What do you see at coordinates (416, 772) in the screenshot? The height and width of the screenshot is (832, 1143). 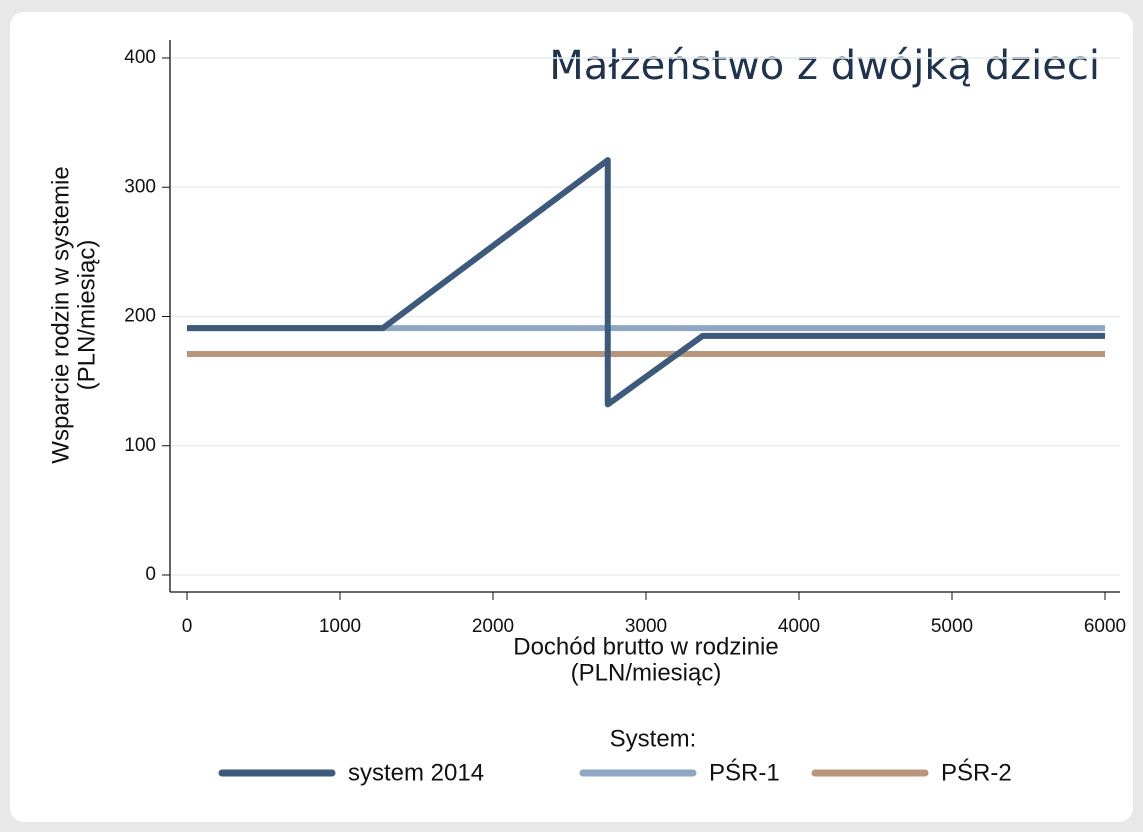 I see `legend-label: system 2014` at bounding box center [416, 772].